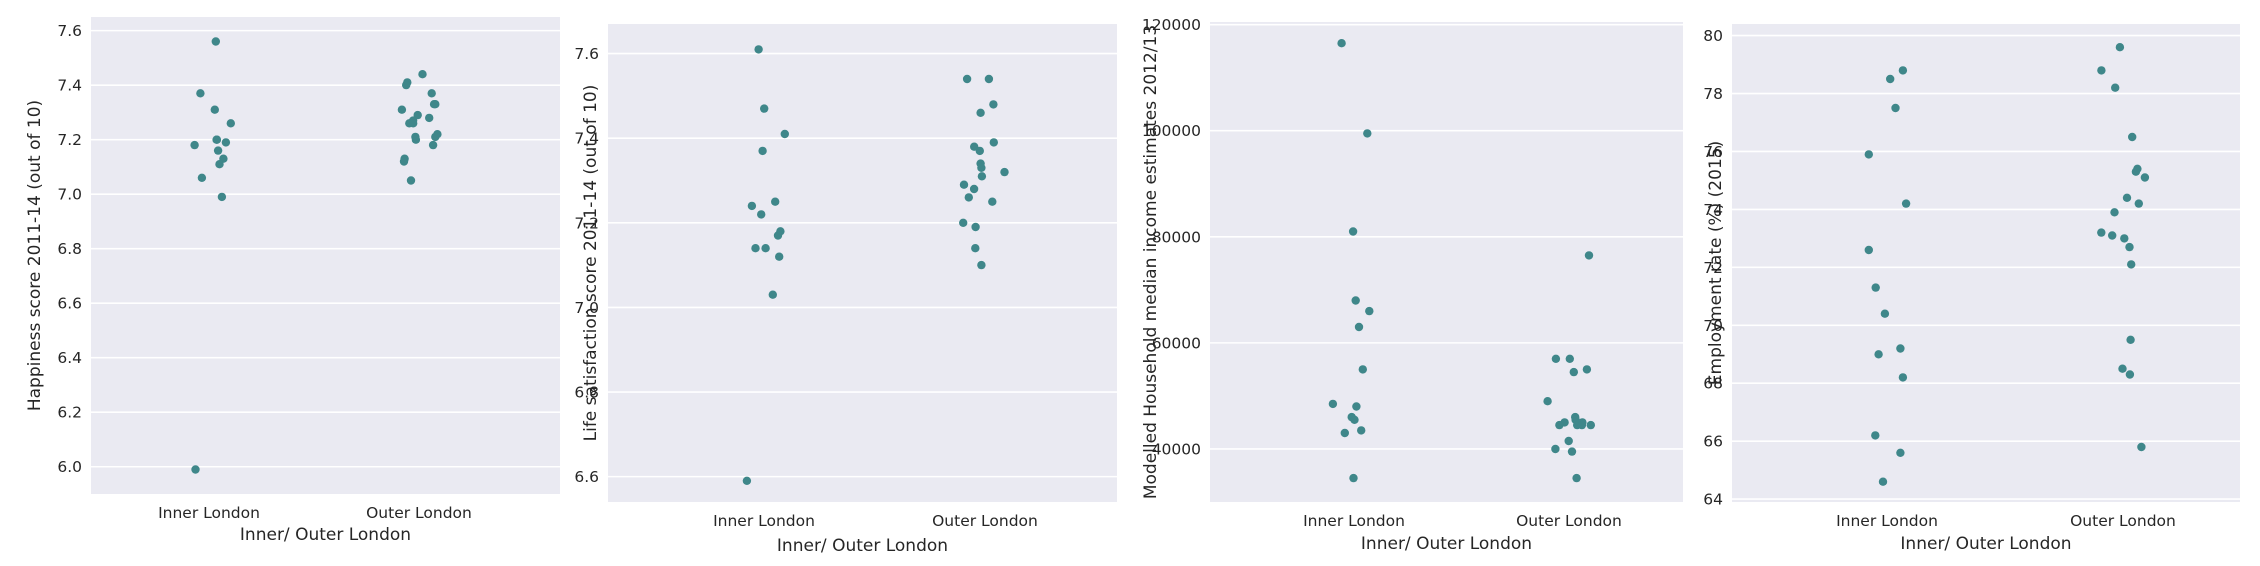 This screenshot has height=566, width=2260. What do you see at coordinates (1713, 442) in the screenshot?
I see `y-tick-label: 66` at bounding box center [1713, 442].